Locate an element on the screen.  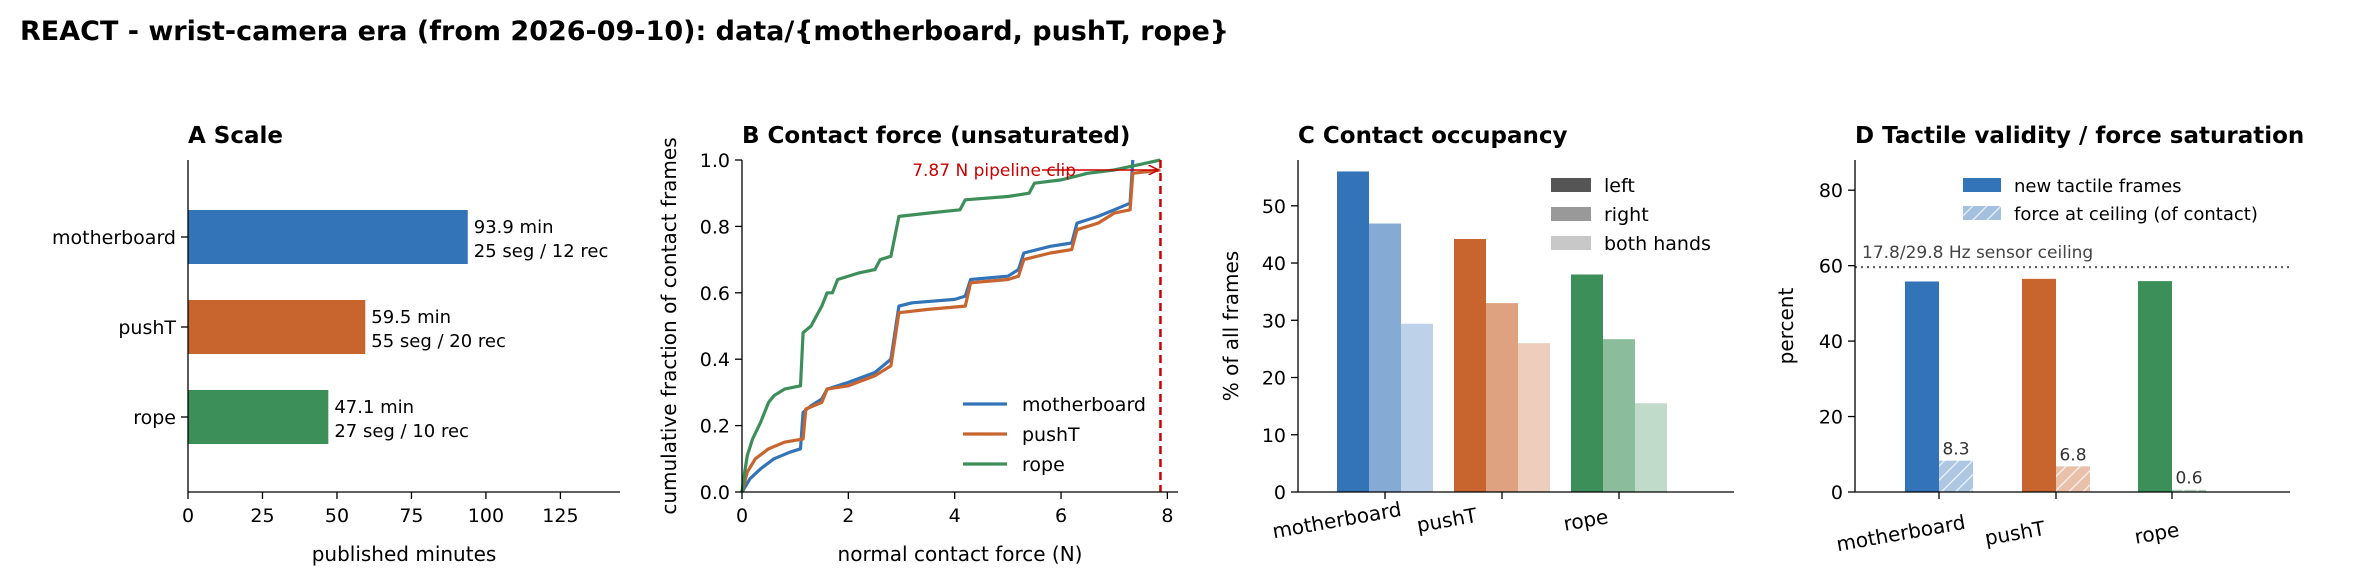
bar-rope-new-tactile-frames is located at coordinates (2155, 386).